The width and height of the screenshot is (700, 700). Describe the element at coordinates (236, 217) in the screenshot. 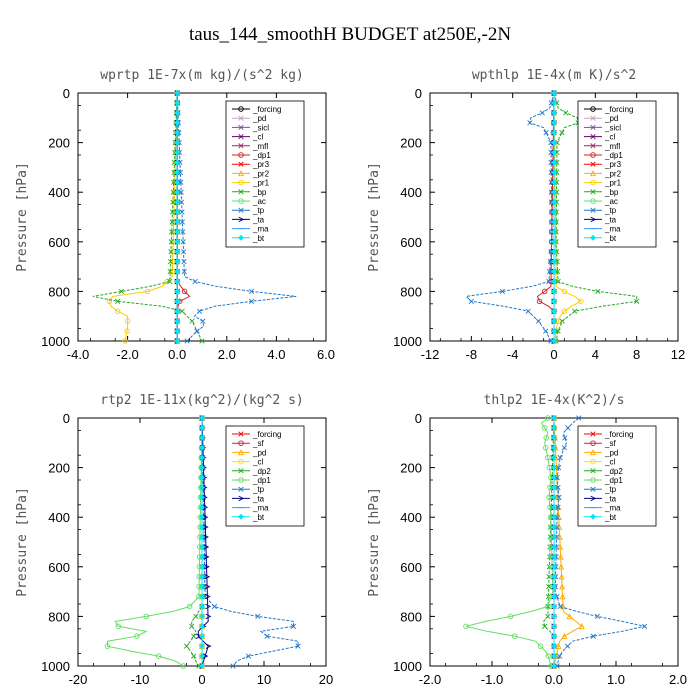

I see `series-line` at that location.